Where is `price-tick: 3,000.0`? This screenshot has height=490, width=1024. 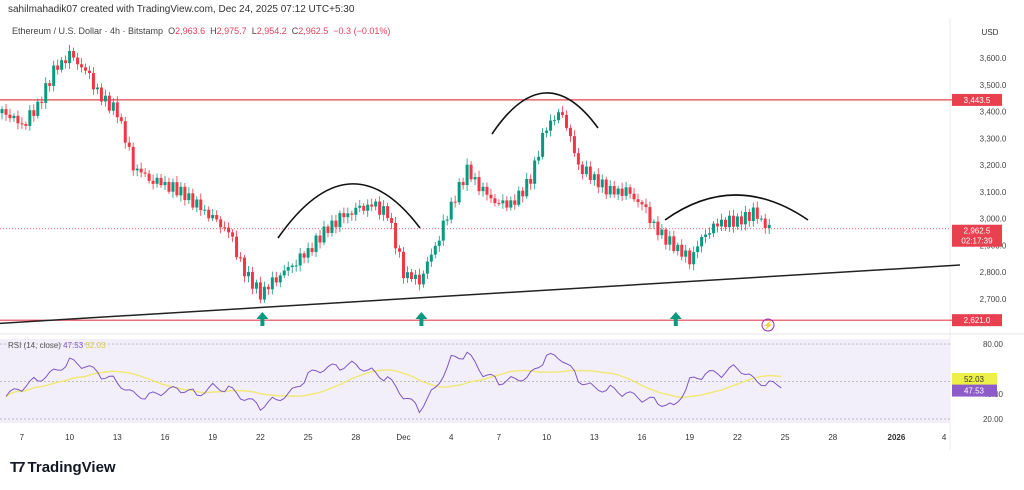
price-tick: 3,000.0 is located at coordinates (993, 219).